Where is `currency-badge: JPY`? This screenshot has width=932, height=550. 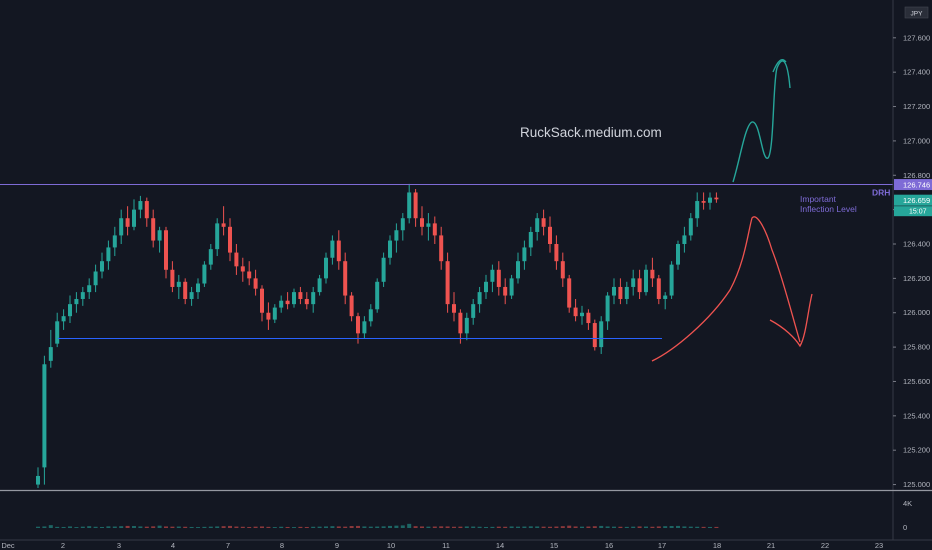 currency-badge: JPY is located at coordinates (916, 12).